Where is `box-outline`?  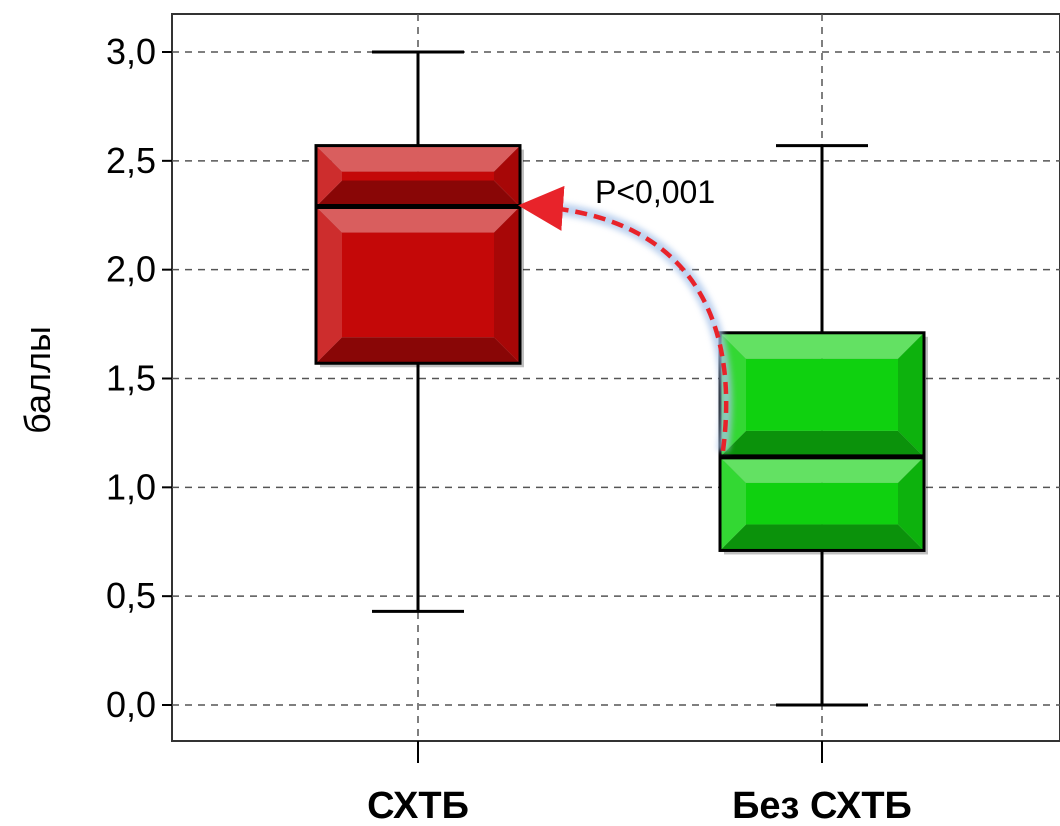 box-outline is located at coordinates (418, 254).